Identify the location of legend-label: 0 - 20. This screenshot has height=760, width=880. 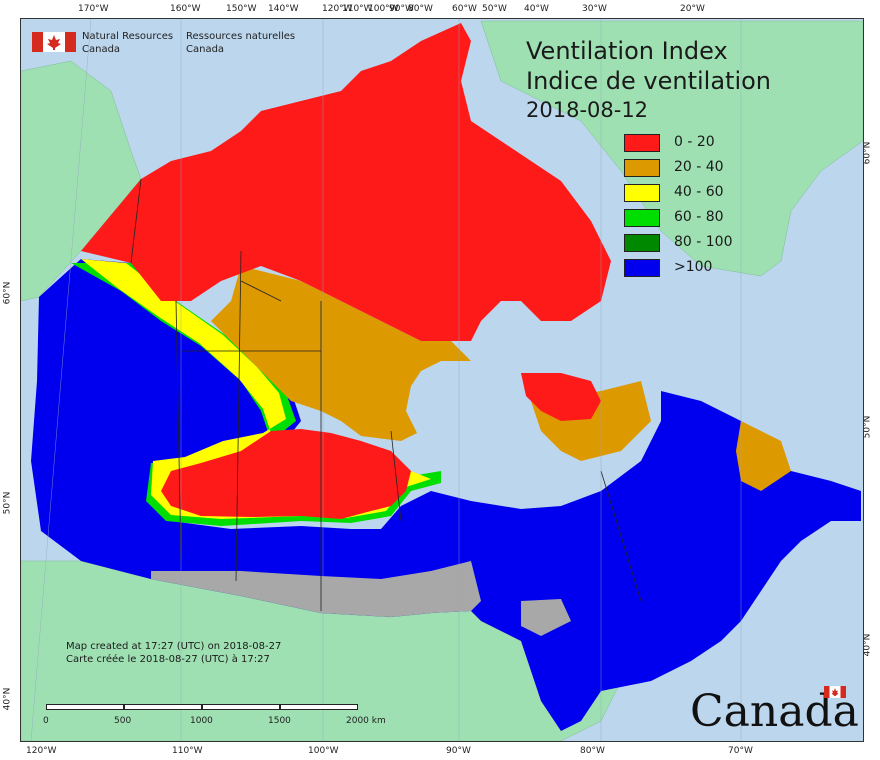
(694, 142).